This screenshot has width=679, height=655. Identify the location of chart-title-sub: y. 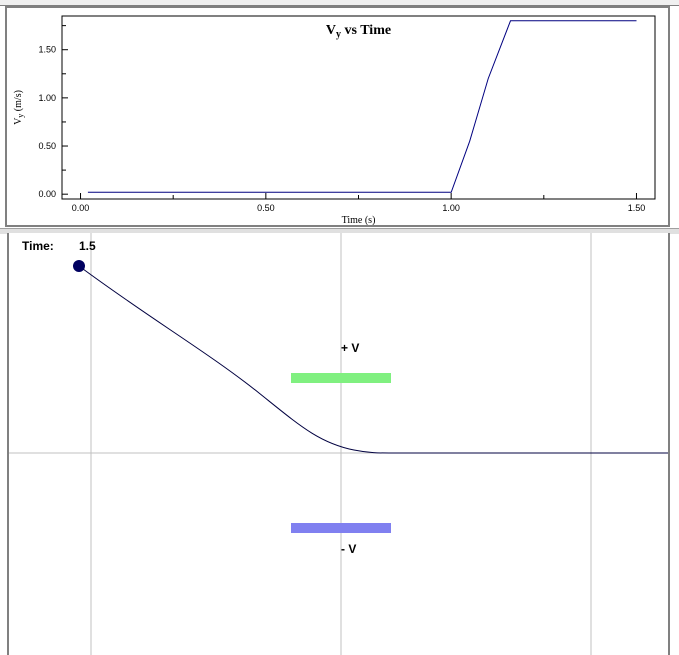
(338, 34).